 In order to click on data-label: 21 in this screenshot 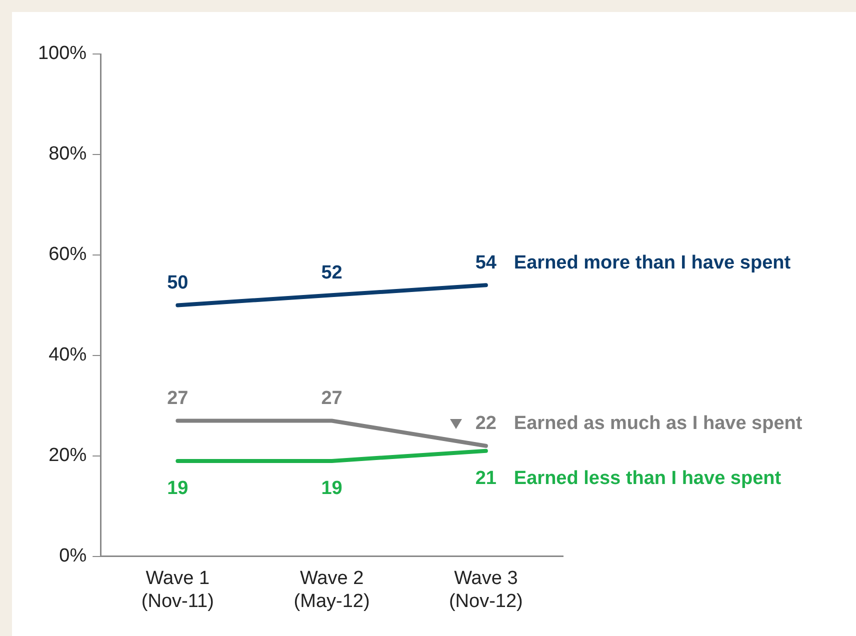, I will do `click(486, 479)`.